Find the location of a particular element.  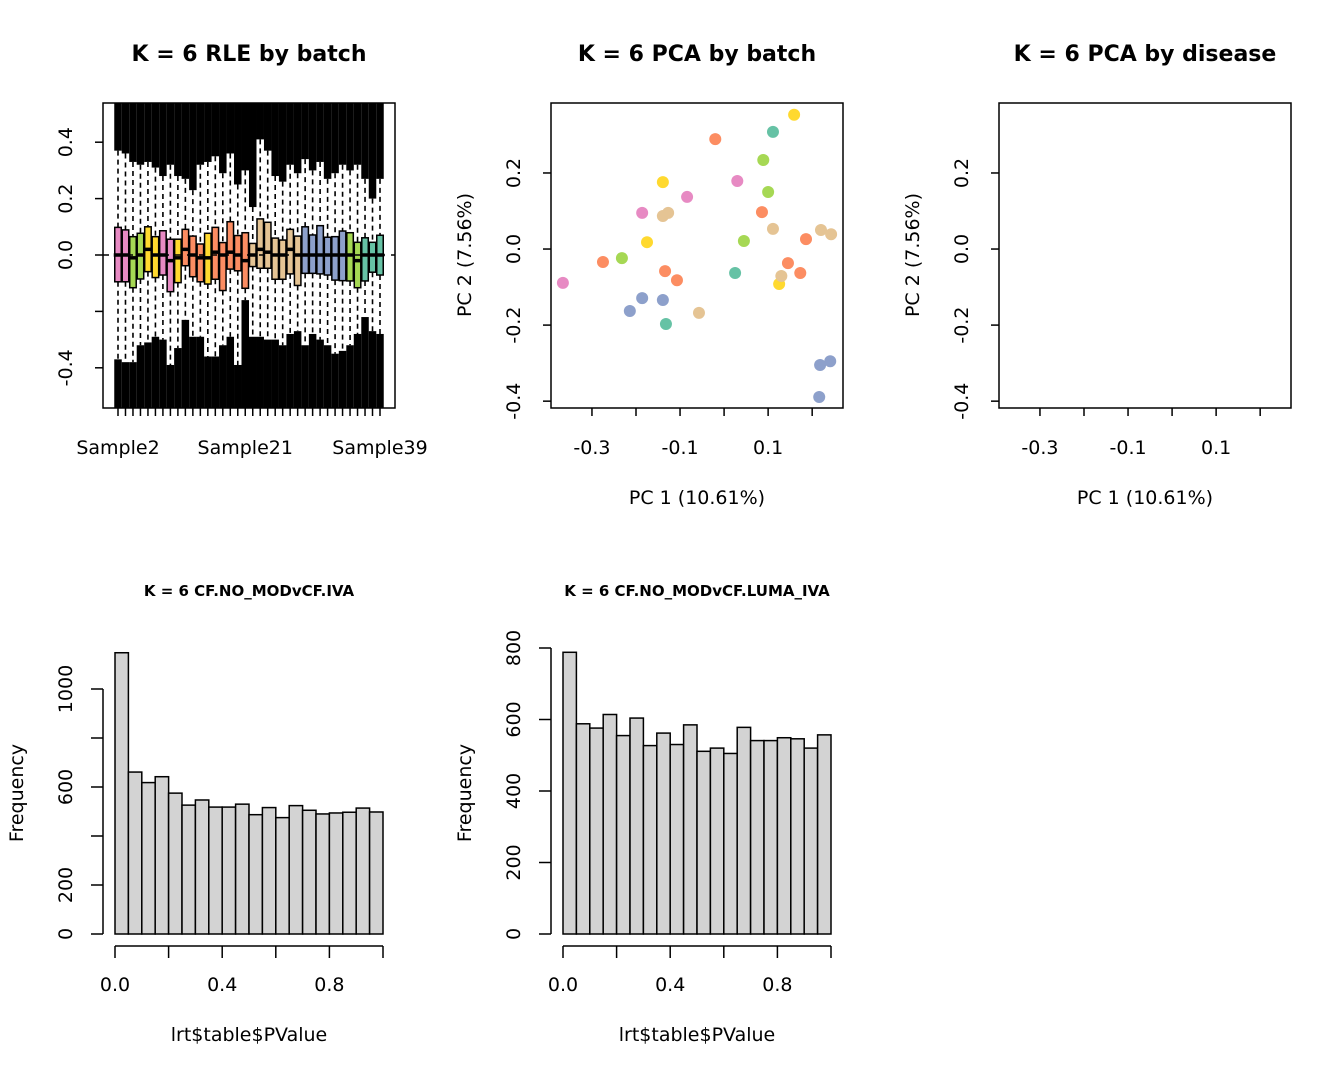

chart-title: K = 6 CF.NO_MODvCF.IVA is located at coordinates (249, 591).